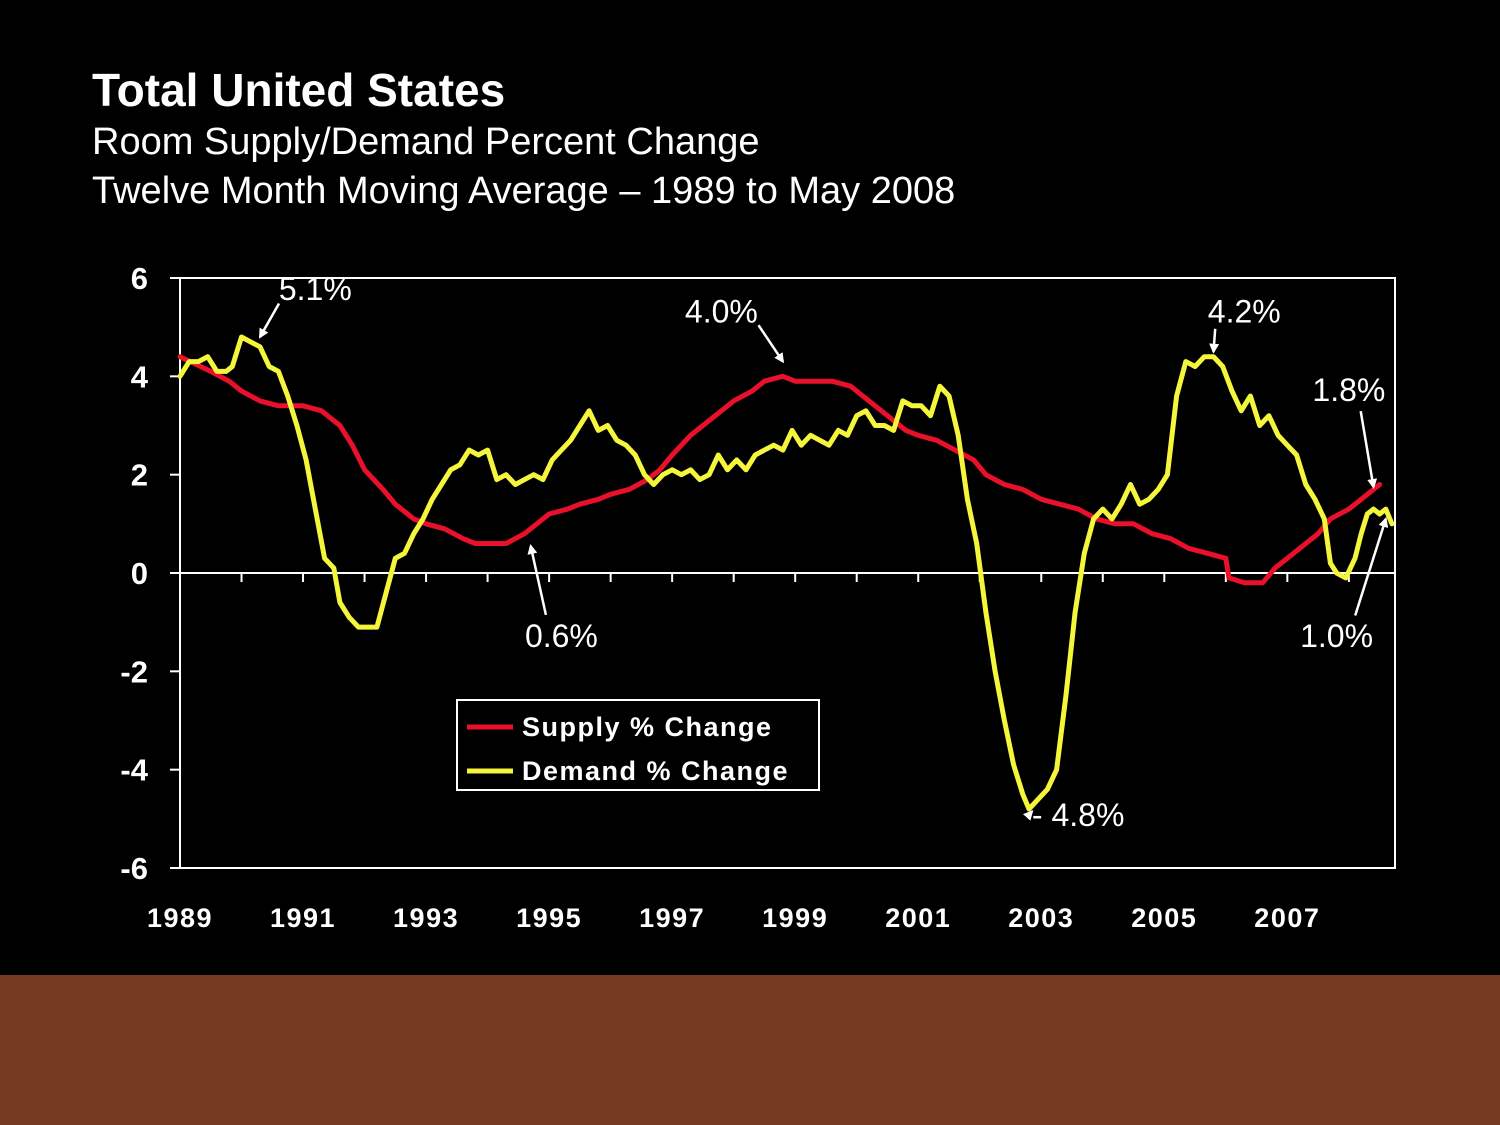 The image size is (1500, 1125). Describe the element at coordinates (134, 671) in the screenshot. I see `y-tick-label: -2` at that location.